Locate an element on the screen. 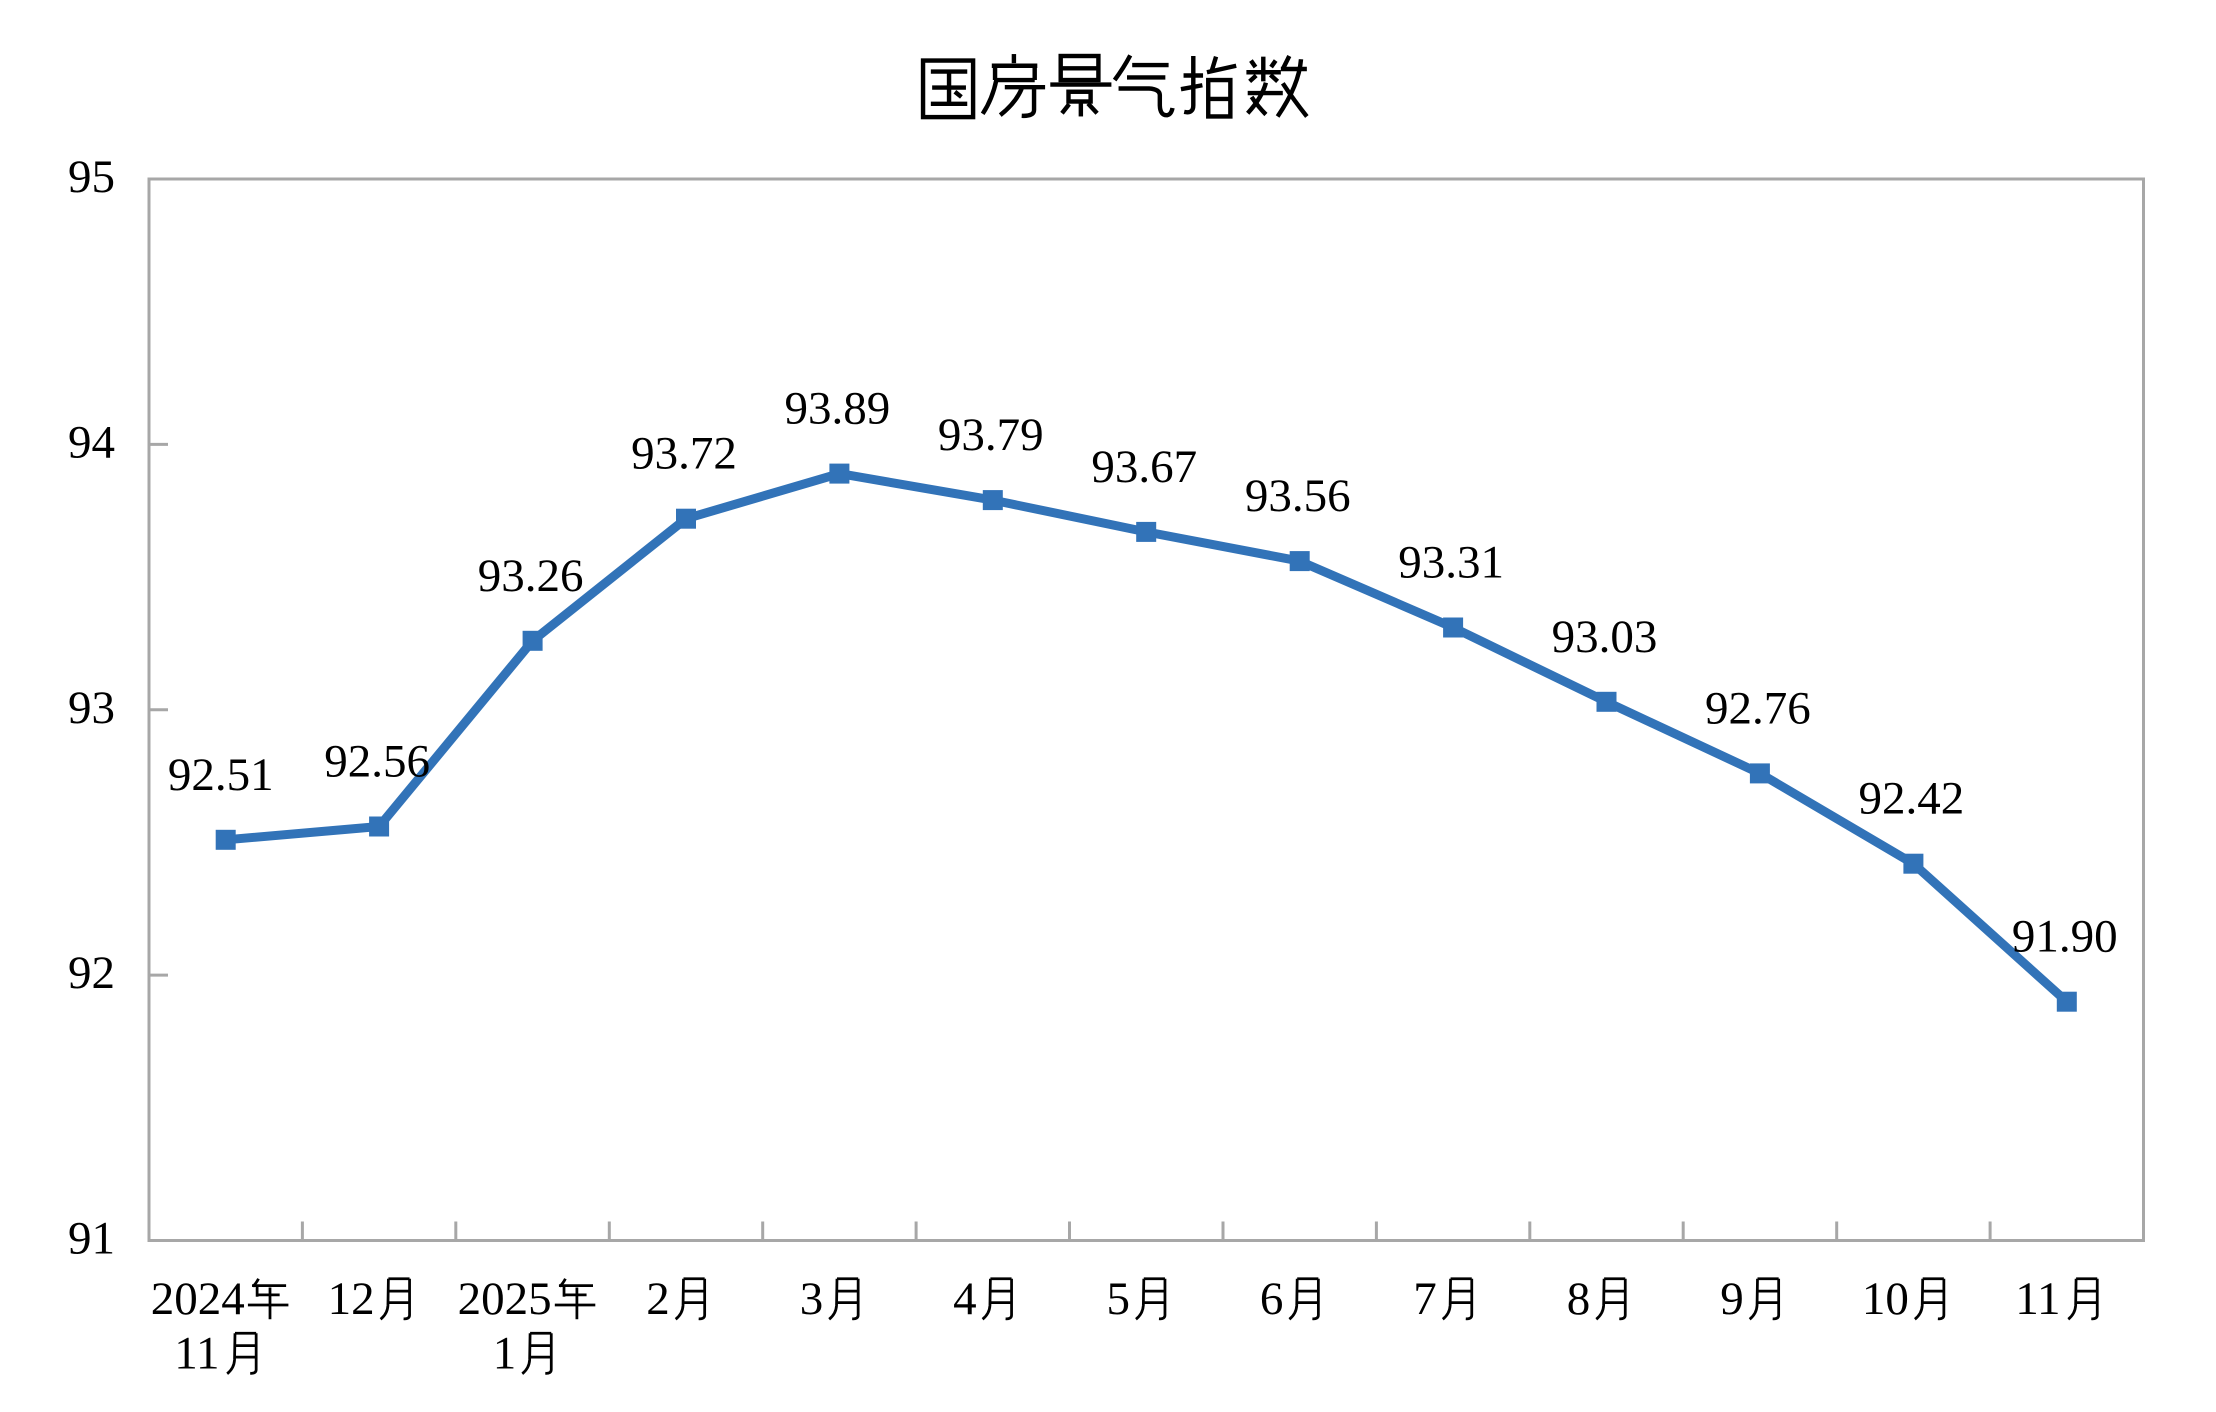 The image size is (2216, 1412). svg-text: 93.03 is located at coordinates (1605, 637).